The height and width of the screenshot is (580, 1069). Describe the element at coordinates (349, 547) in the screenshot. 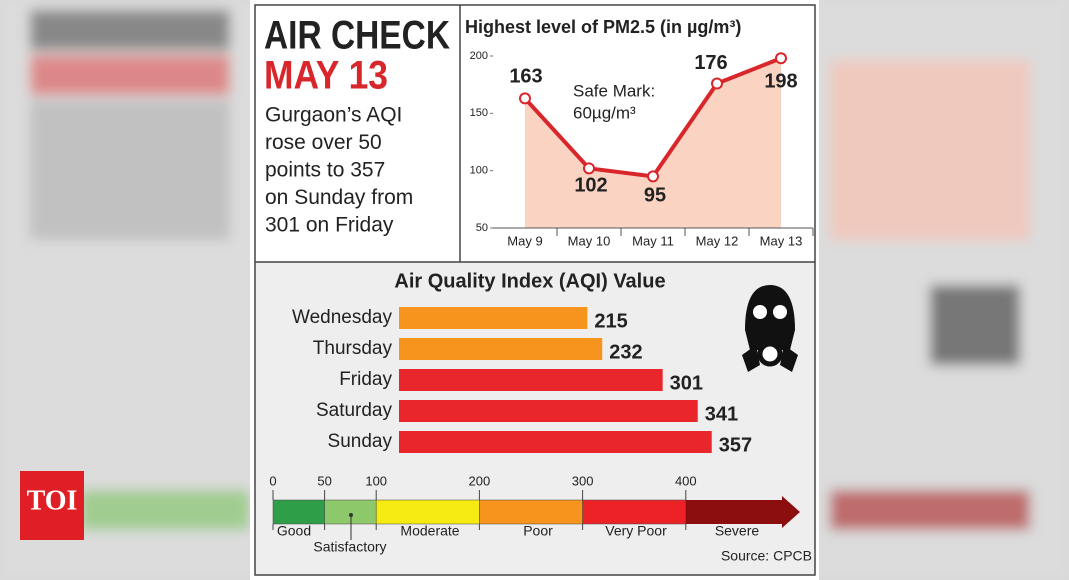

I see `band-label: Satisfactory` at that location.